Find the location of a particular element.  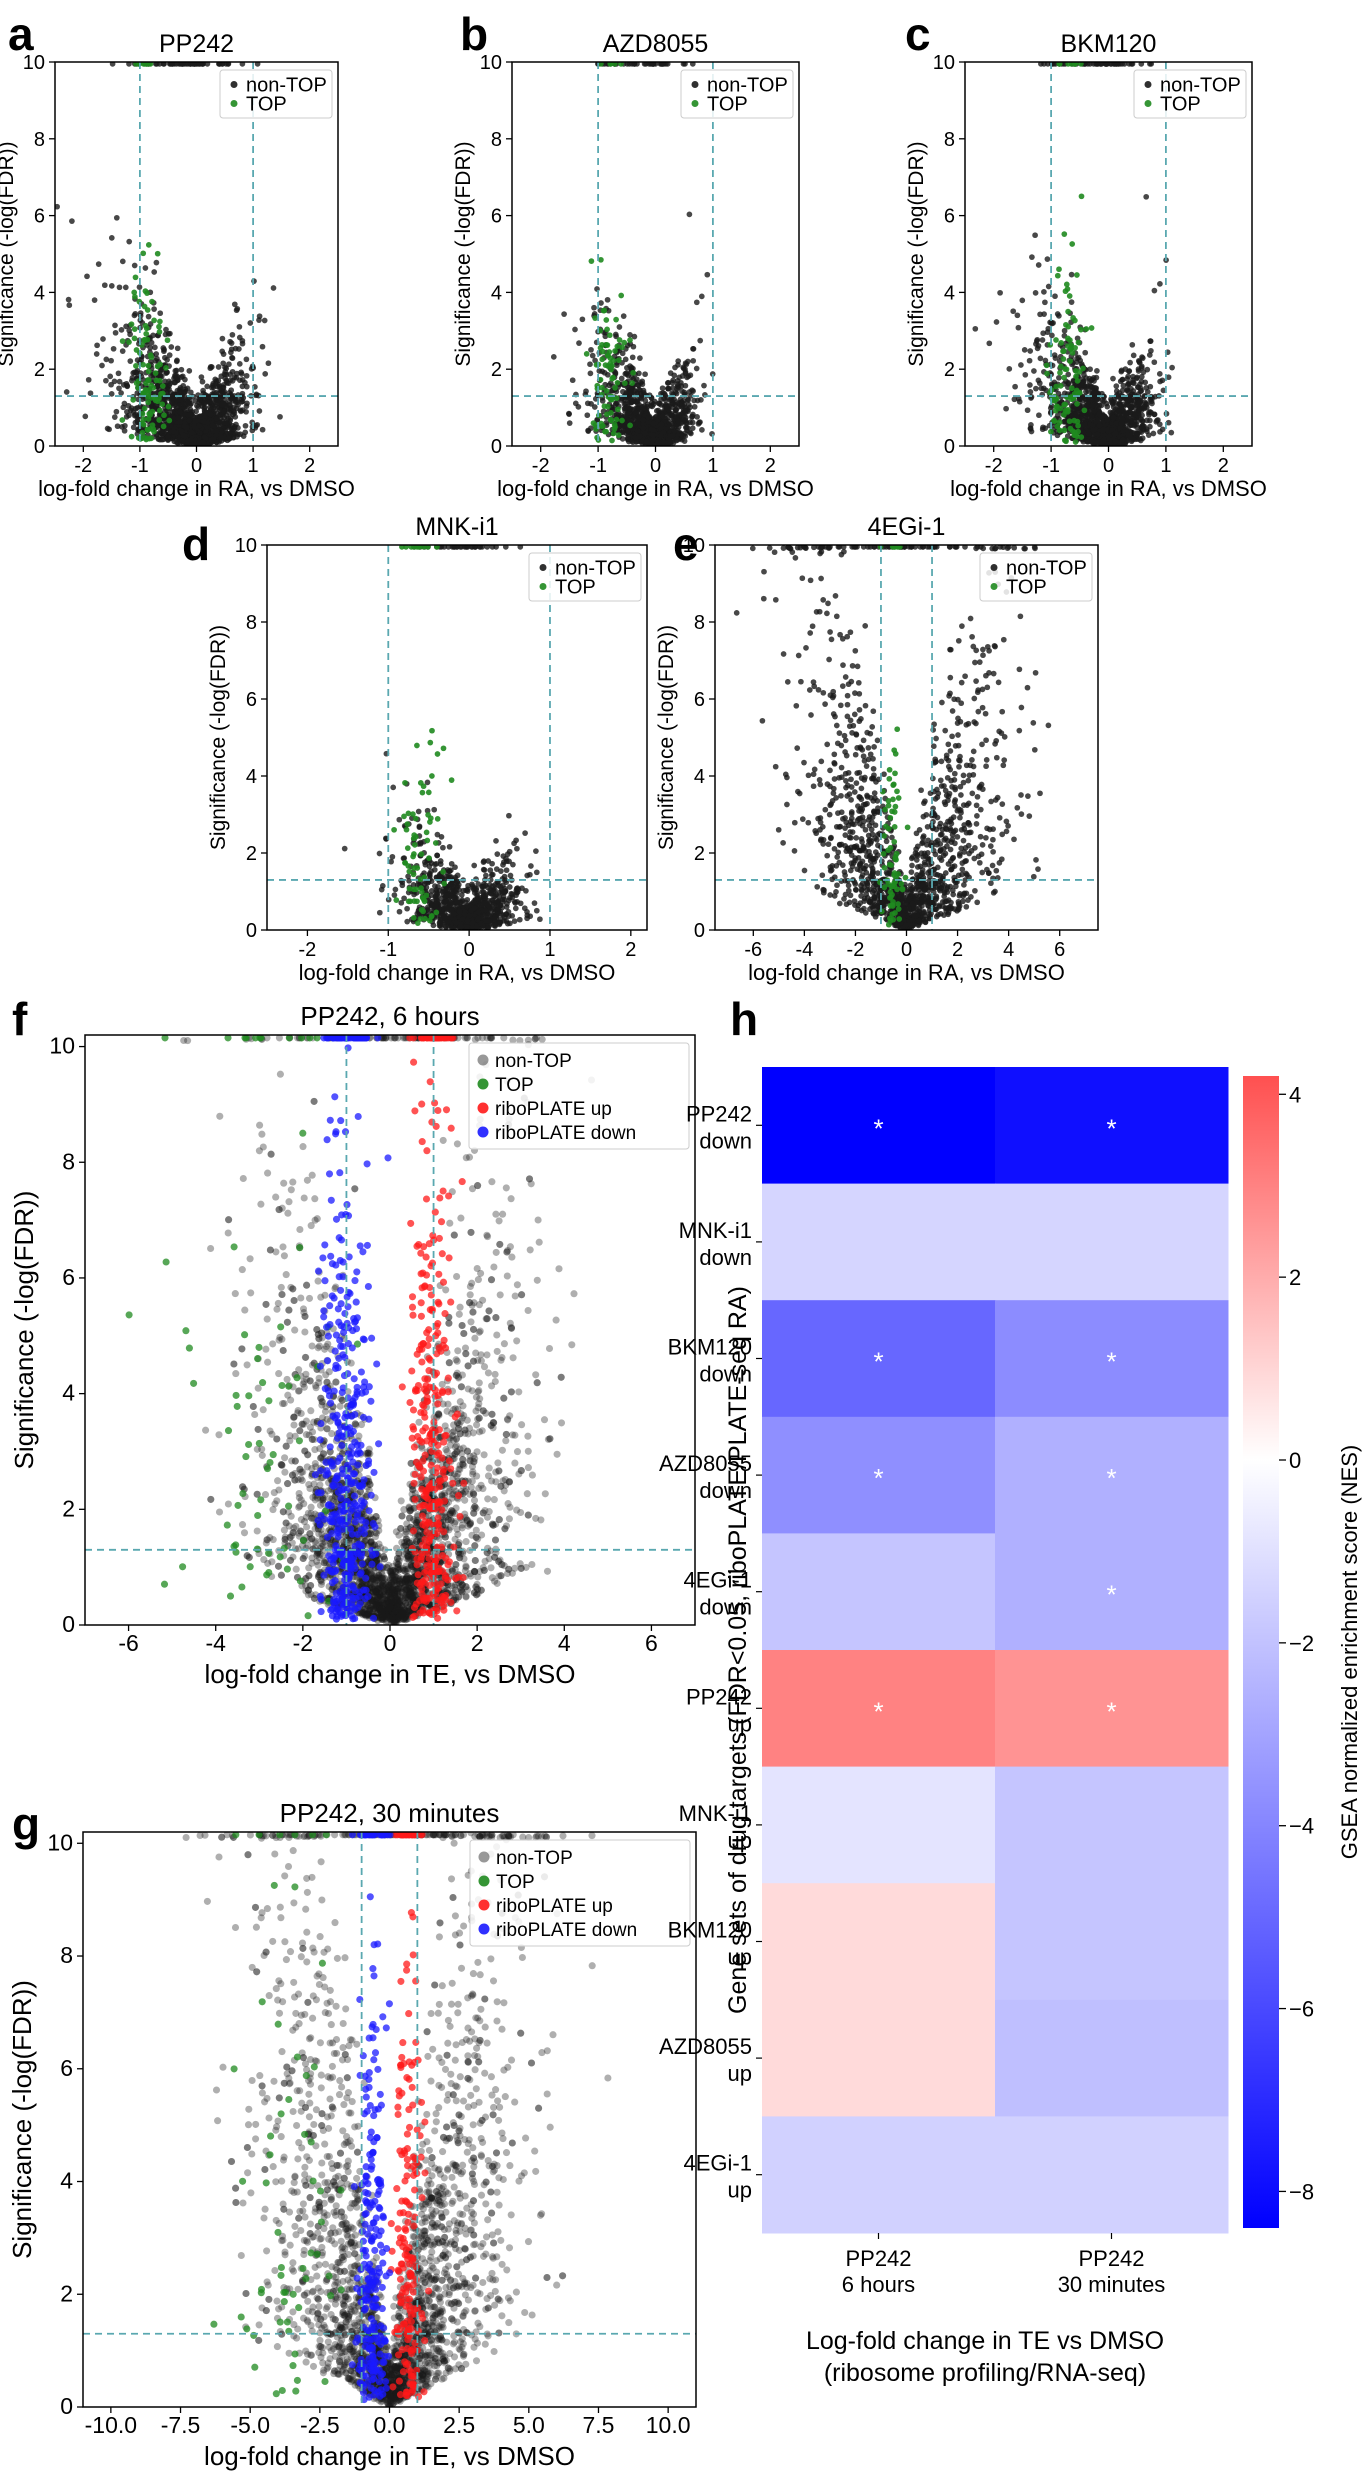

points-layer is located at coordinates (1073, 254).